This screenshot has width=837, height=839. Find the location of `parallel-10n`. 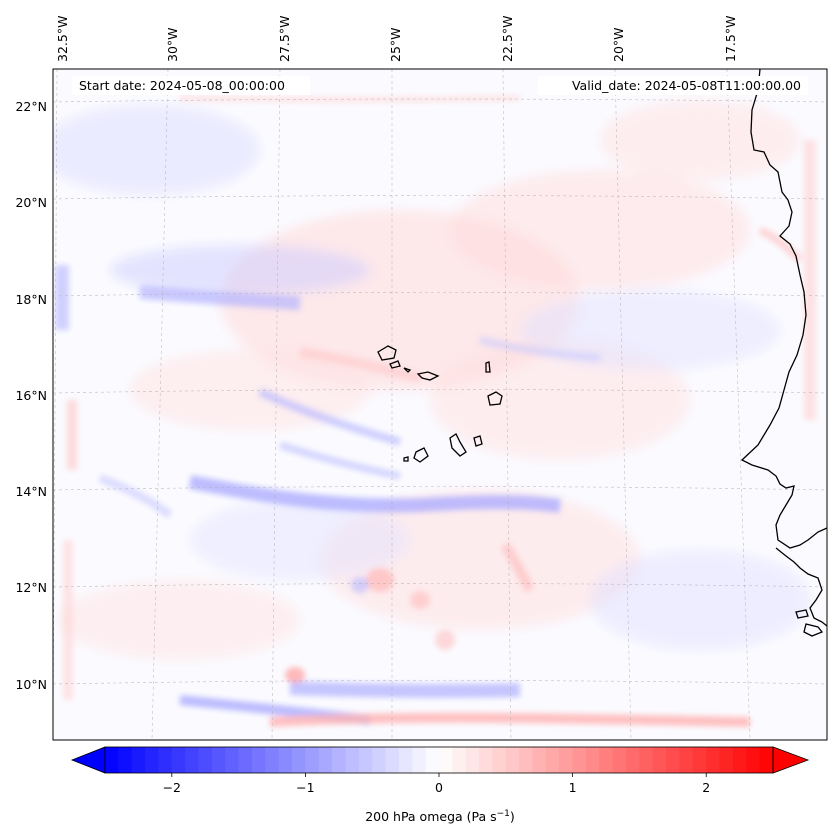

parallel-10n is located at coordinates (440, 682).